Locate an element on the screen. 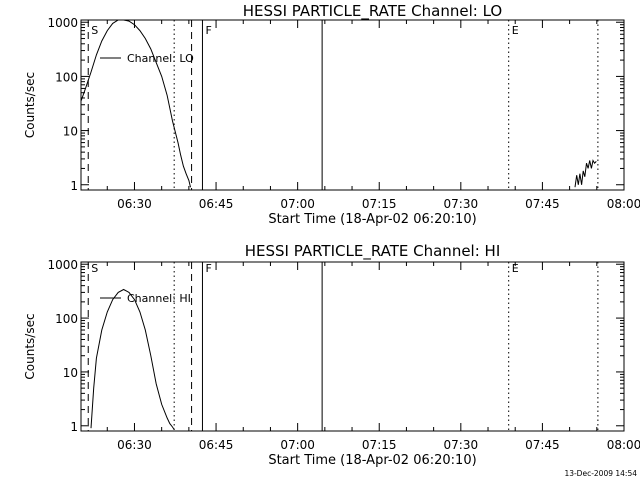 This screenshot has height=480, width=640. footer-timestamp: 13-Dec-2009 14:54 is located at coordinates (600, 473).